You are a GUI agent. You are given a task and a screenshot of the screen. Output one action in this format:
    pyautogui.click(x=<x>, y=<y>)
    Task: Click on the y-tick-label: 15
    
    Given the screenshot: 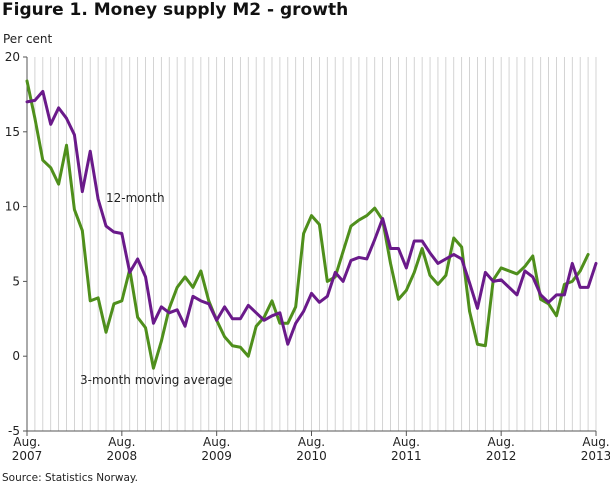 What is the action you would take?
    pyautogui.click(x=12, y=132)
    